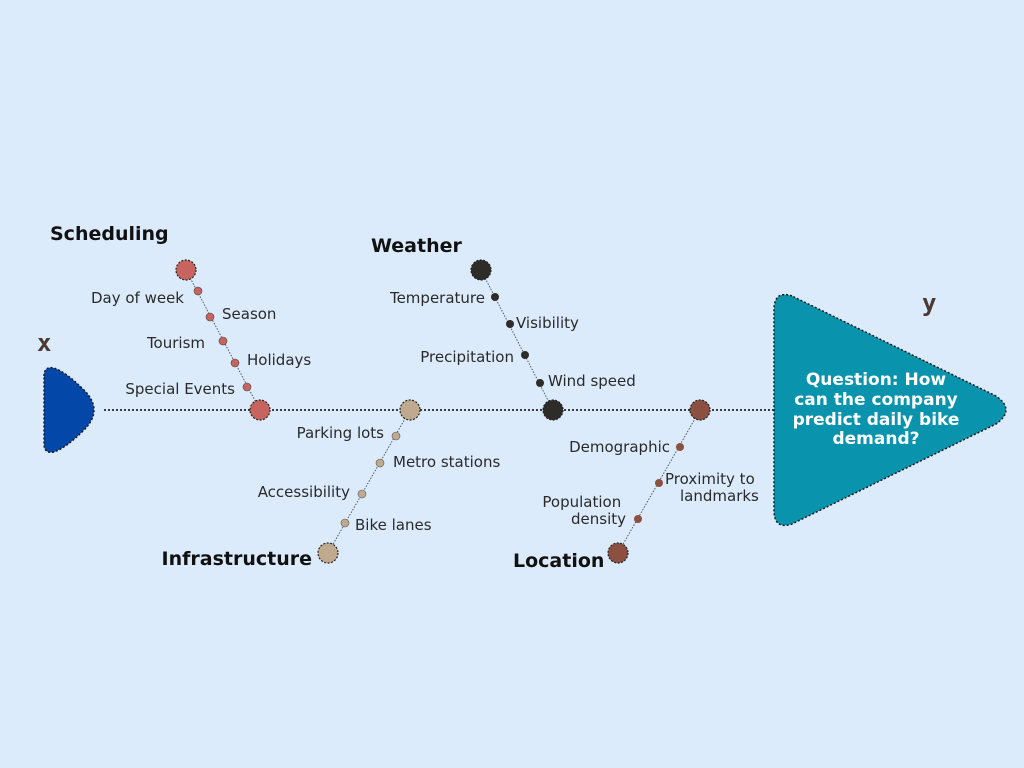  I want to click on factor-label-population-line-1: Population, so click(581, 502).